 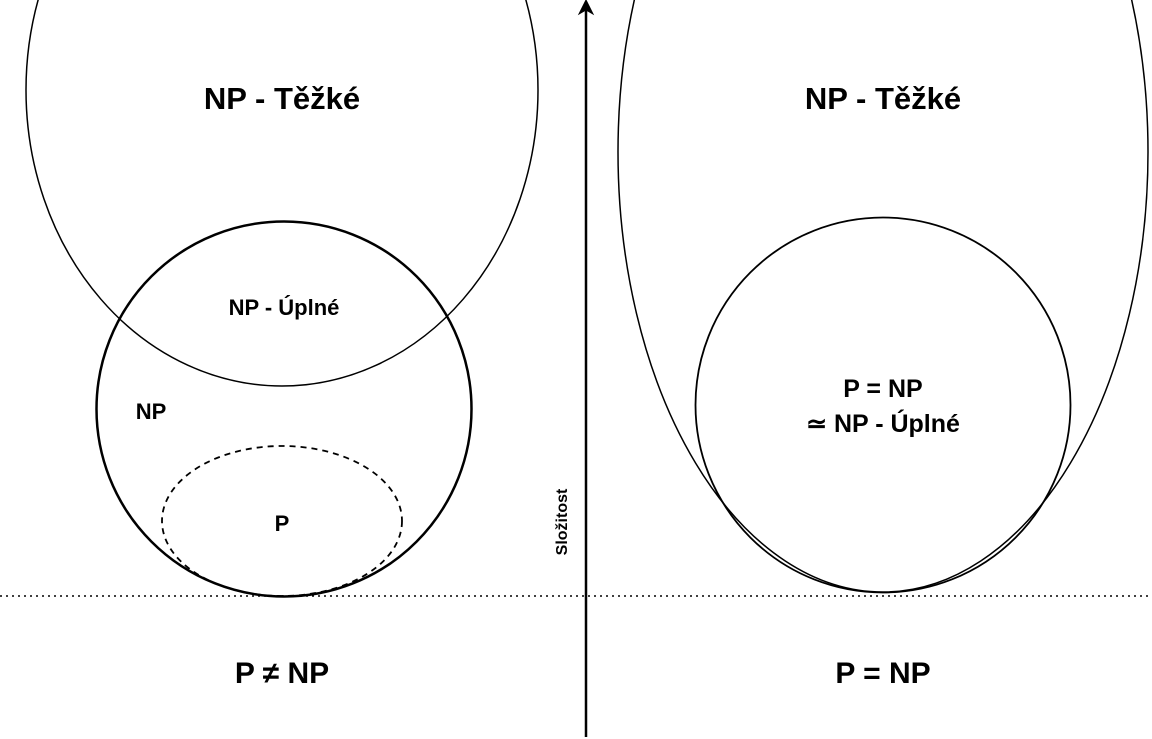 I want to click on axis-arrowhead, so click(x=586, y=8).